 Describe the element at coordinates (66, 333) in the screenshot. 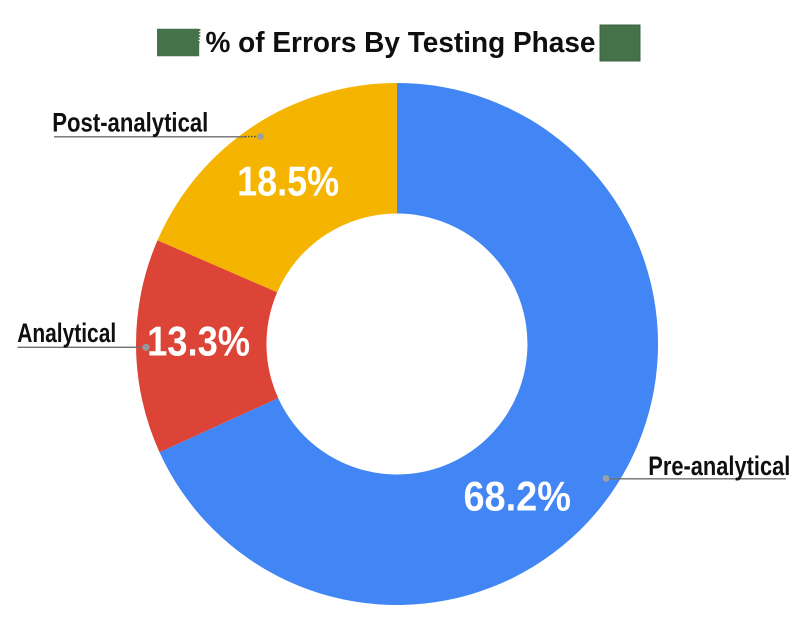

I see `svg-text: Analytical` at that location.